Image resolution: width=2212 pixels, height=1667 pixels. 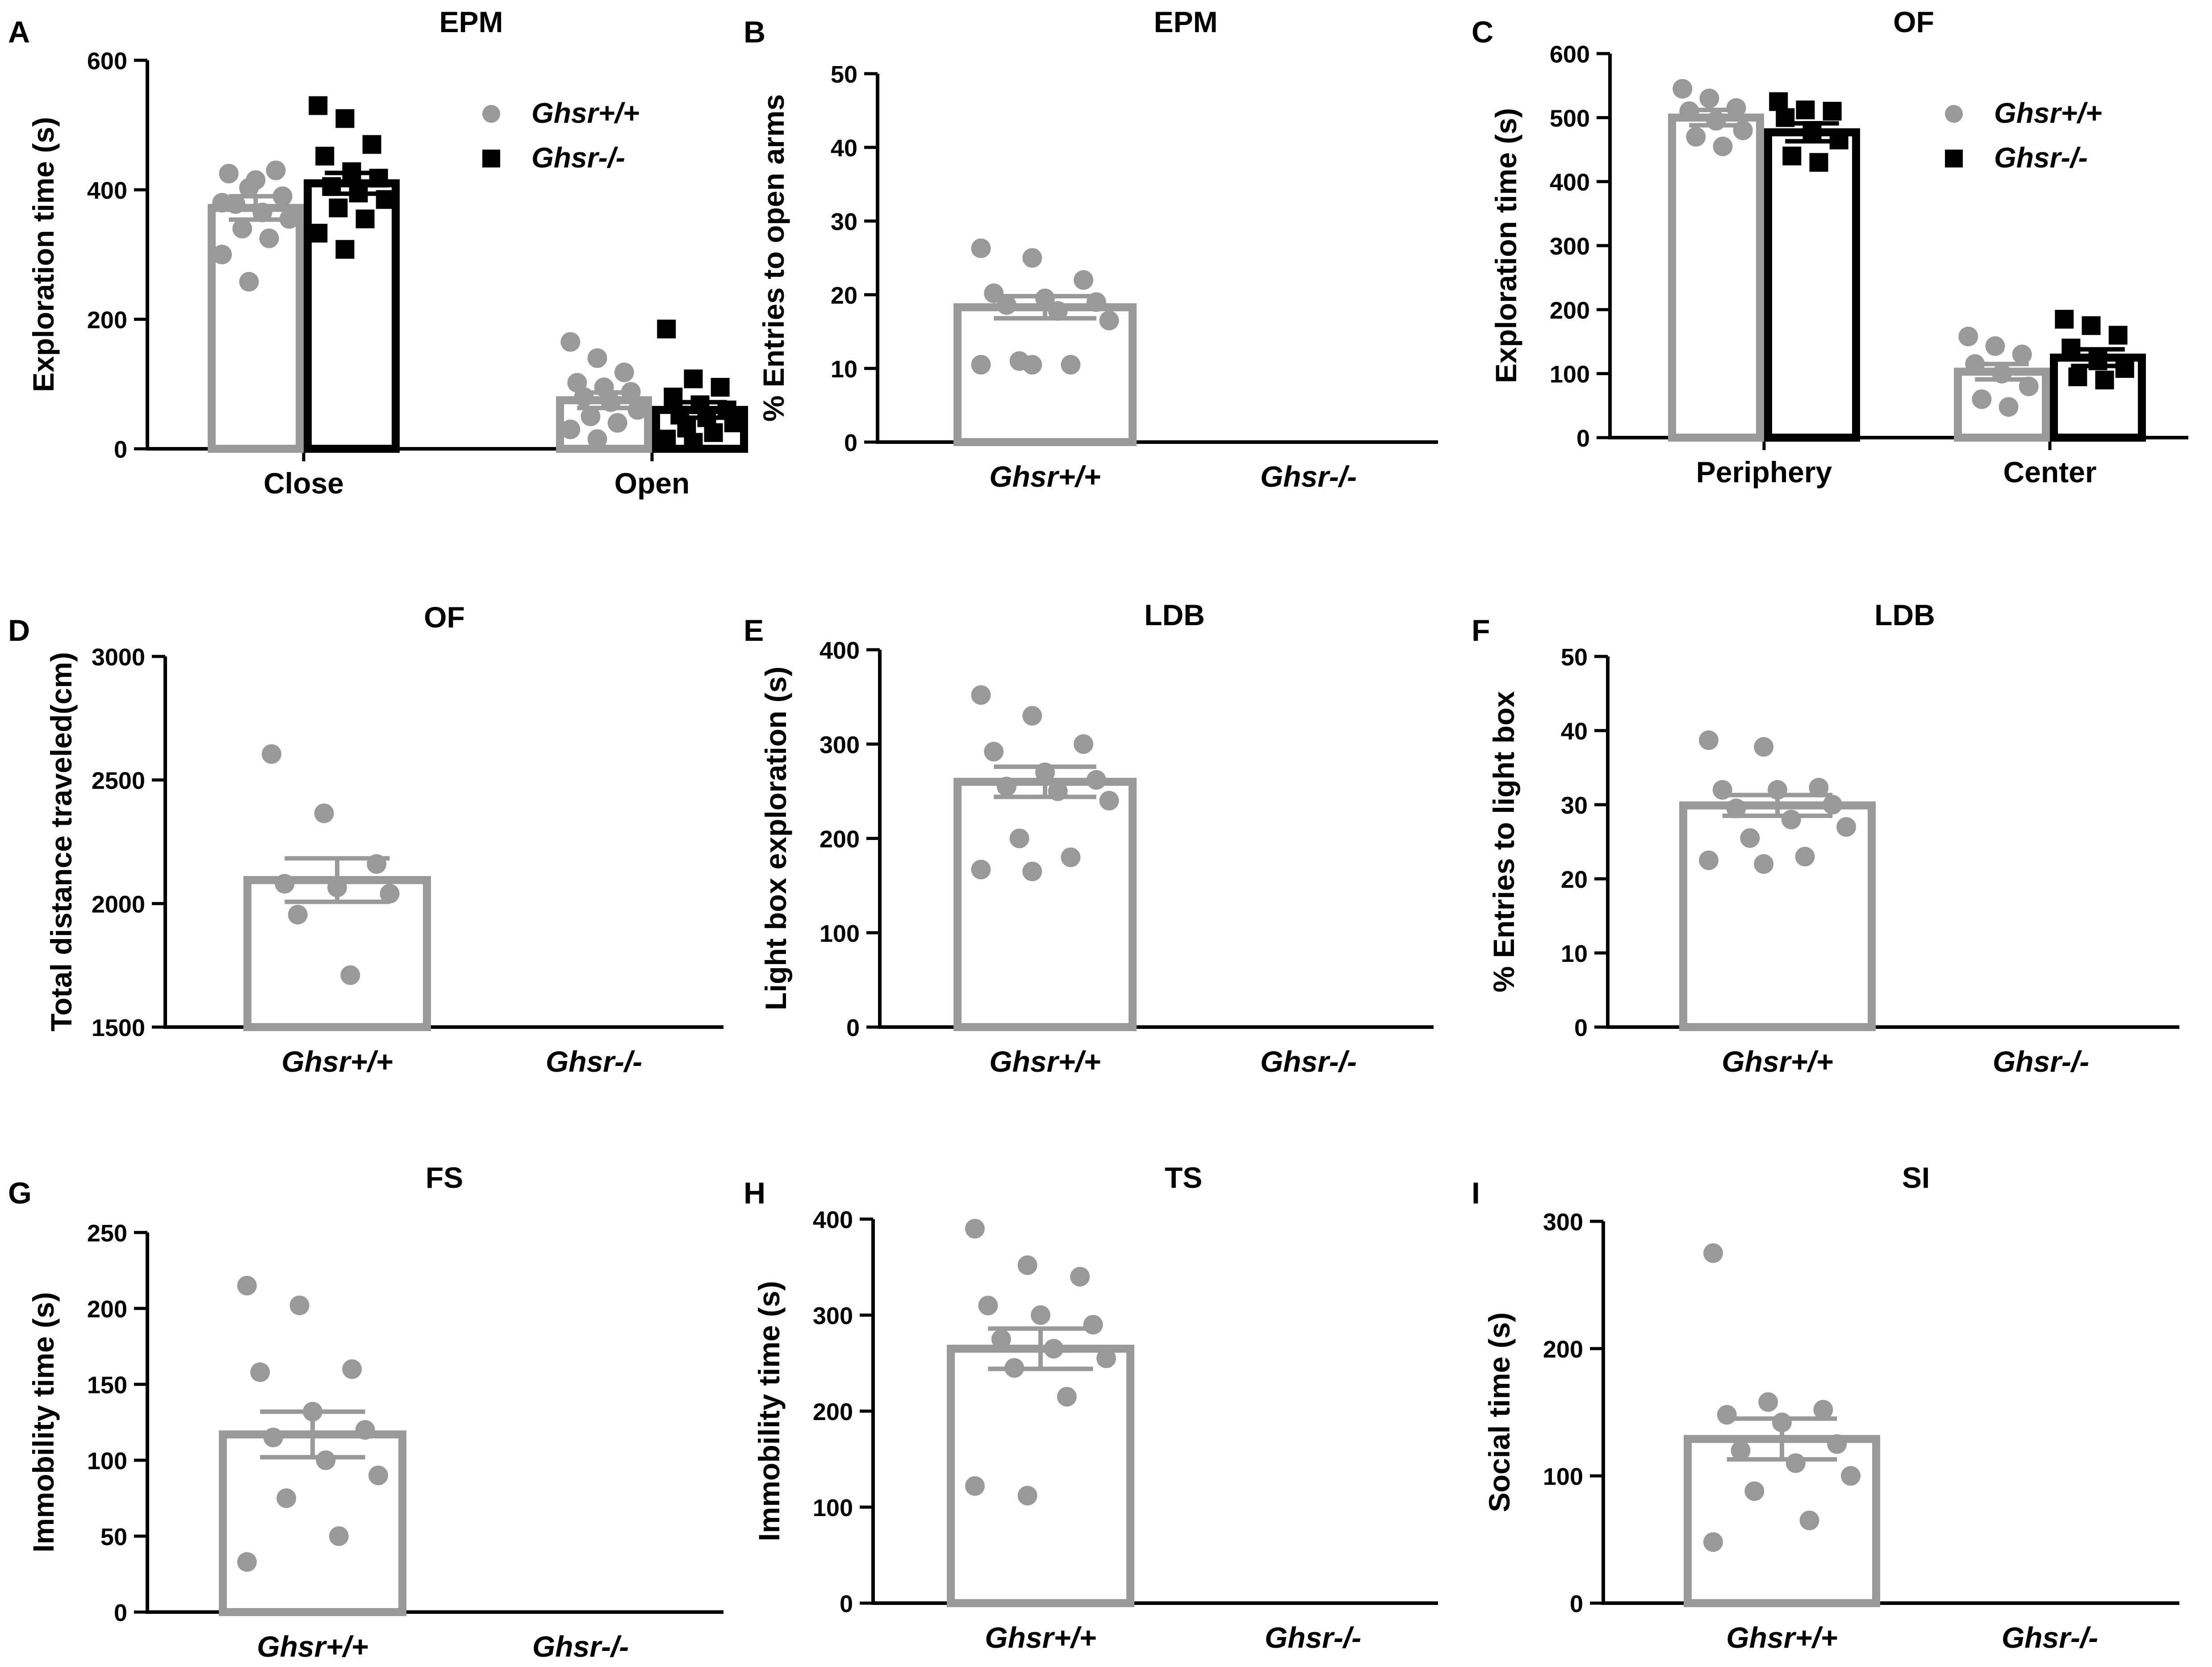 What do you see at coordinates (833, 1220) in the screenshot?
I see `y-tick-label: 400` at bounding box center [833, 1220].